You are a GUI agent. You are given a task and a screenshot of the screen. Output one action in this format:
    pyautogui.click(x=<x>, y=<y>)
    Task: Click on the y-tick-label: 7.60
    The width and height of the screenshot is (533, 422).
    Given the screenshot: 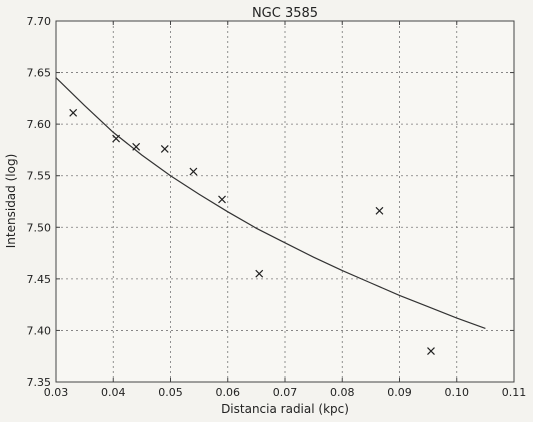 What is the action you would take?
    pyautogui.click(x=39, y=124)
    